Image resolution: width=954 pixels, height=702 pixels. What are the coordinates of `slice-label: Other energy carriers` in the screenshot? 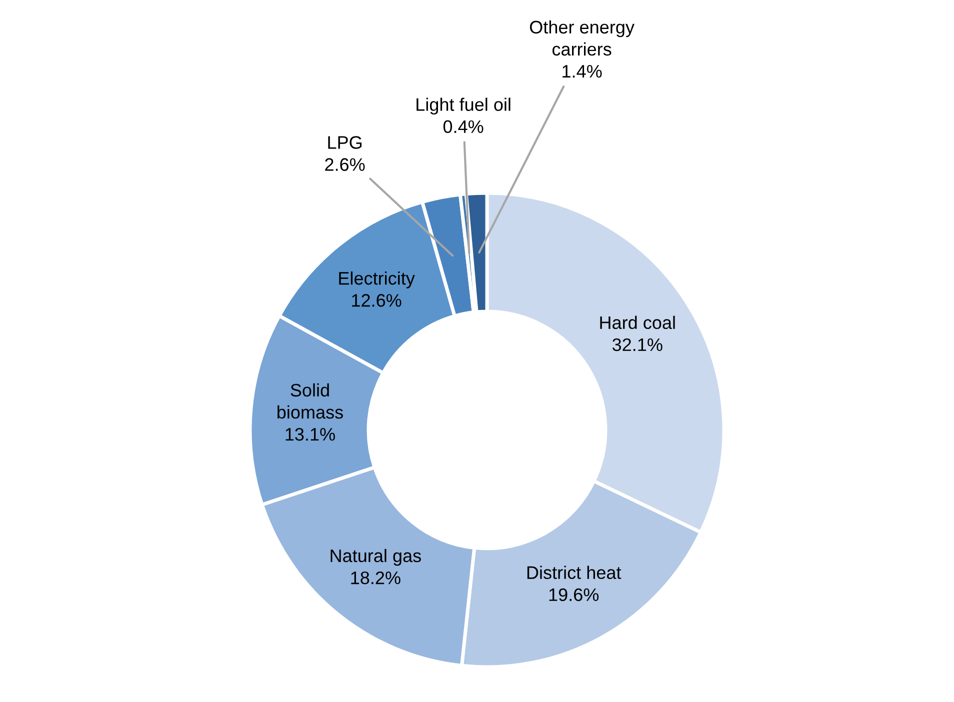 It's located at (582, 38).